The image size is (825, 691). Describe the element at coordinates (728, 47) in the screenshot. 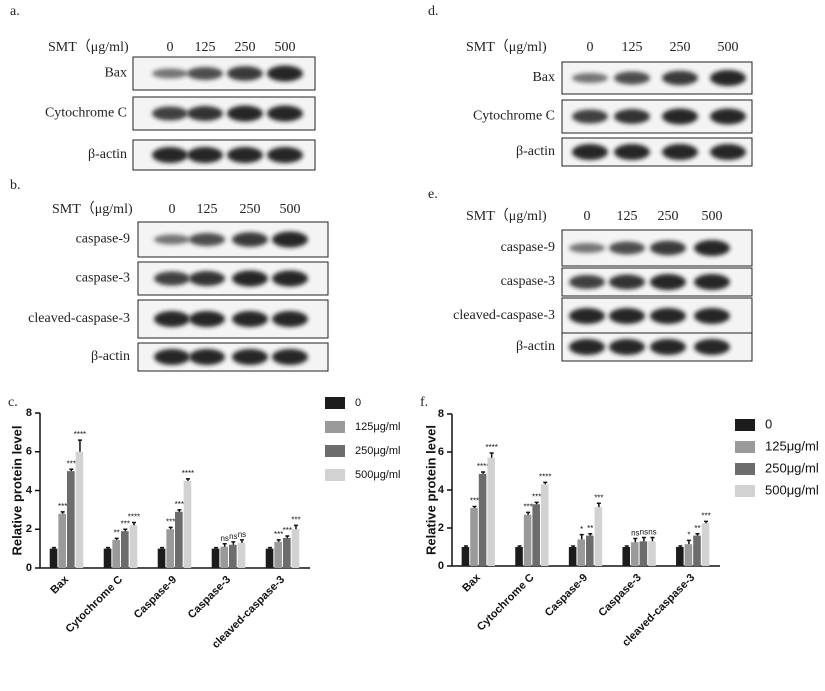

I see `dose-label: 500` at that location.